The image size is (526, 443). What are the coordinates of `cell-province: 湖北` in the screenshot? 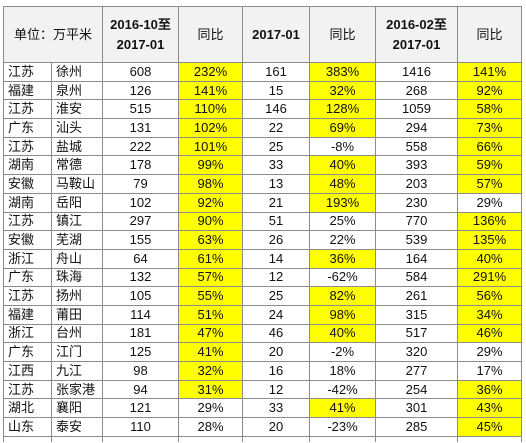 It's located at (28, 409).